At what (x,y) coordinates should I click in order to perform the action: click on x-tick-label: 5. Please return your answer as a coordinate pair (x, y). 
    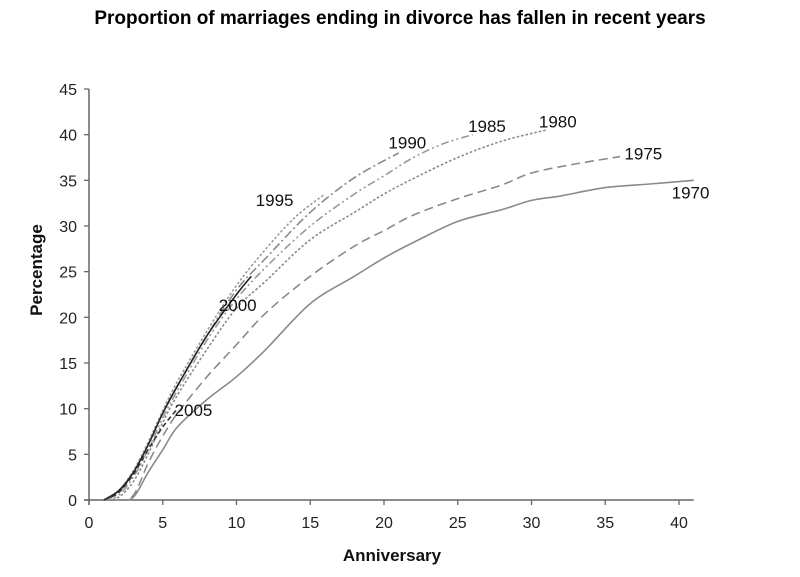
    Looking at the image, I should click on (162, 523).